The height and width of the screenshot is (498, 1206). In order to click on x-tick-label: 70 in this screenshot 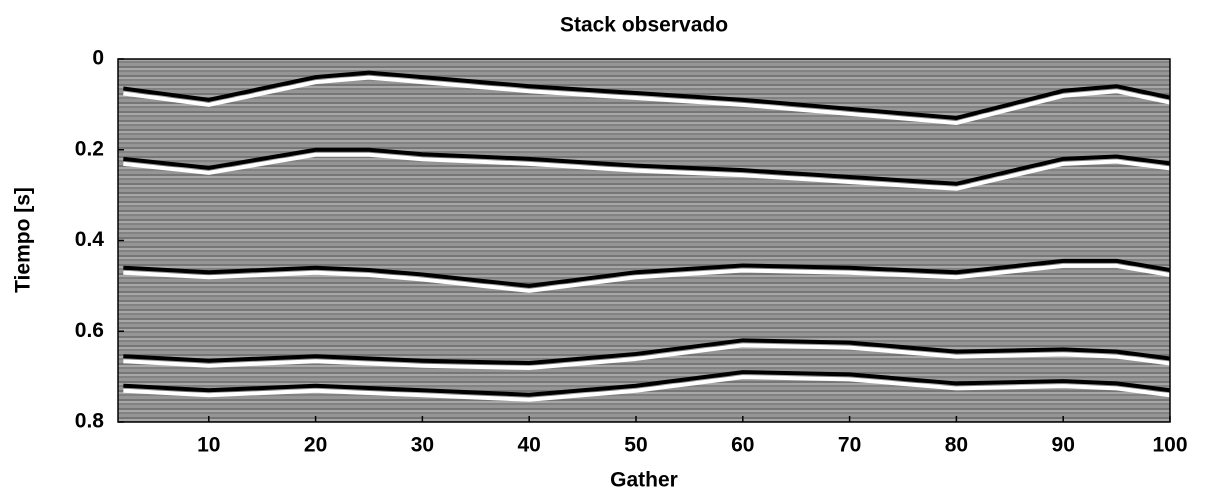, I will do `click(849, 445)`.